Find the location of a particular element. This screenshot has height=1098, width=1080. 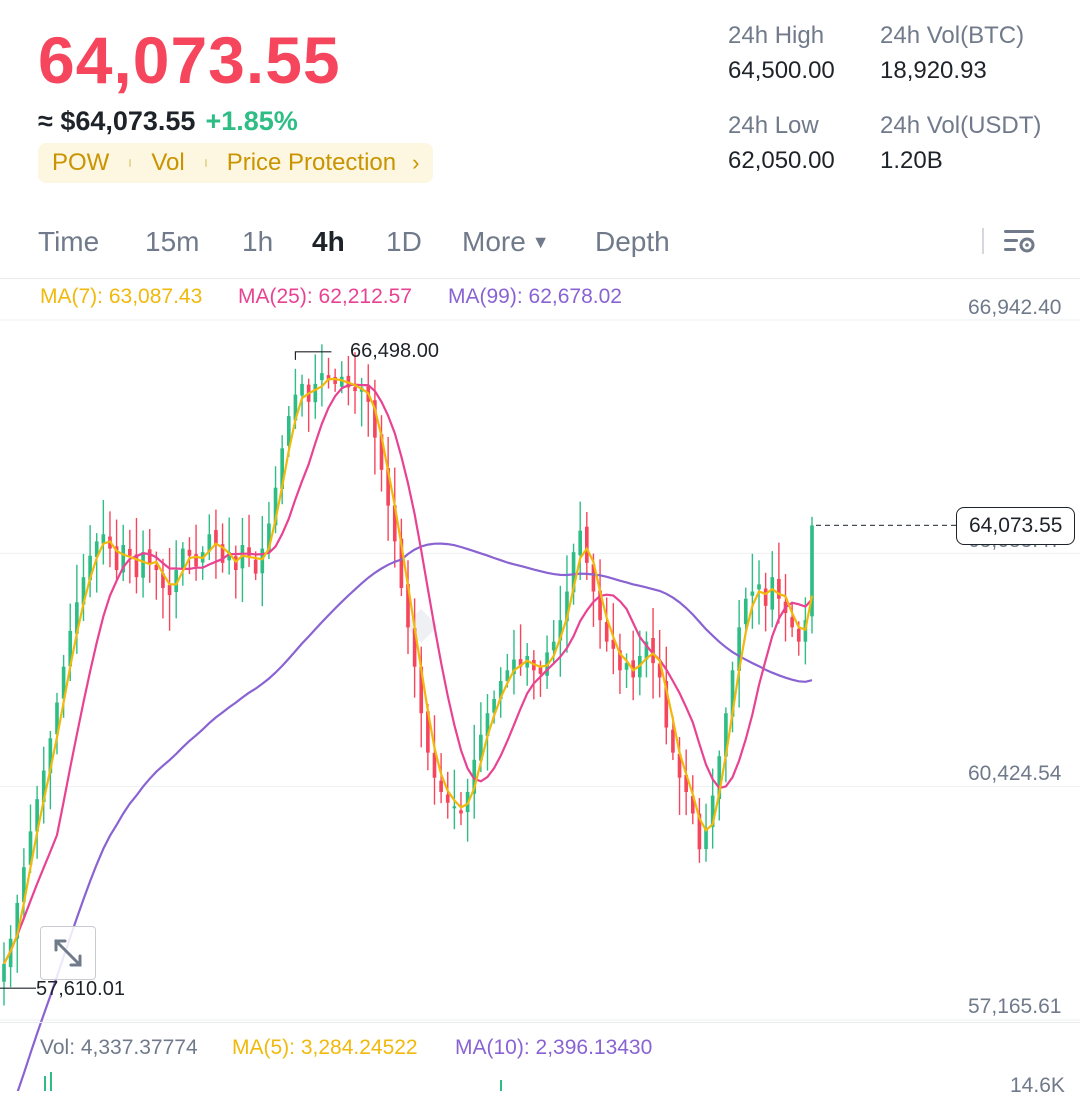

volume-axis-label: 14.6K is located at coordinates (1037, 1085).